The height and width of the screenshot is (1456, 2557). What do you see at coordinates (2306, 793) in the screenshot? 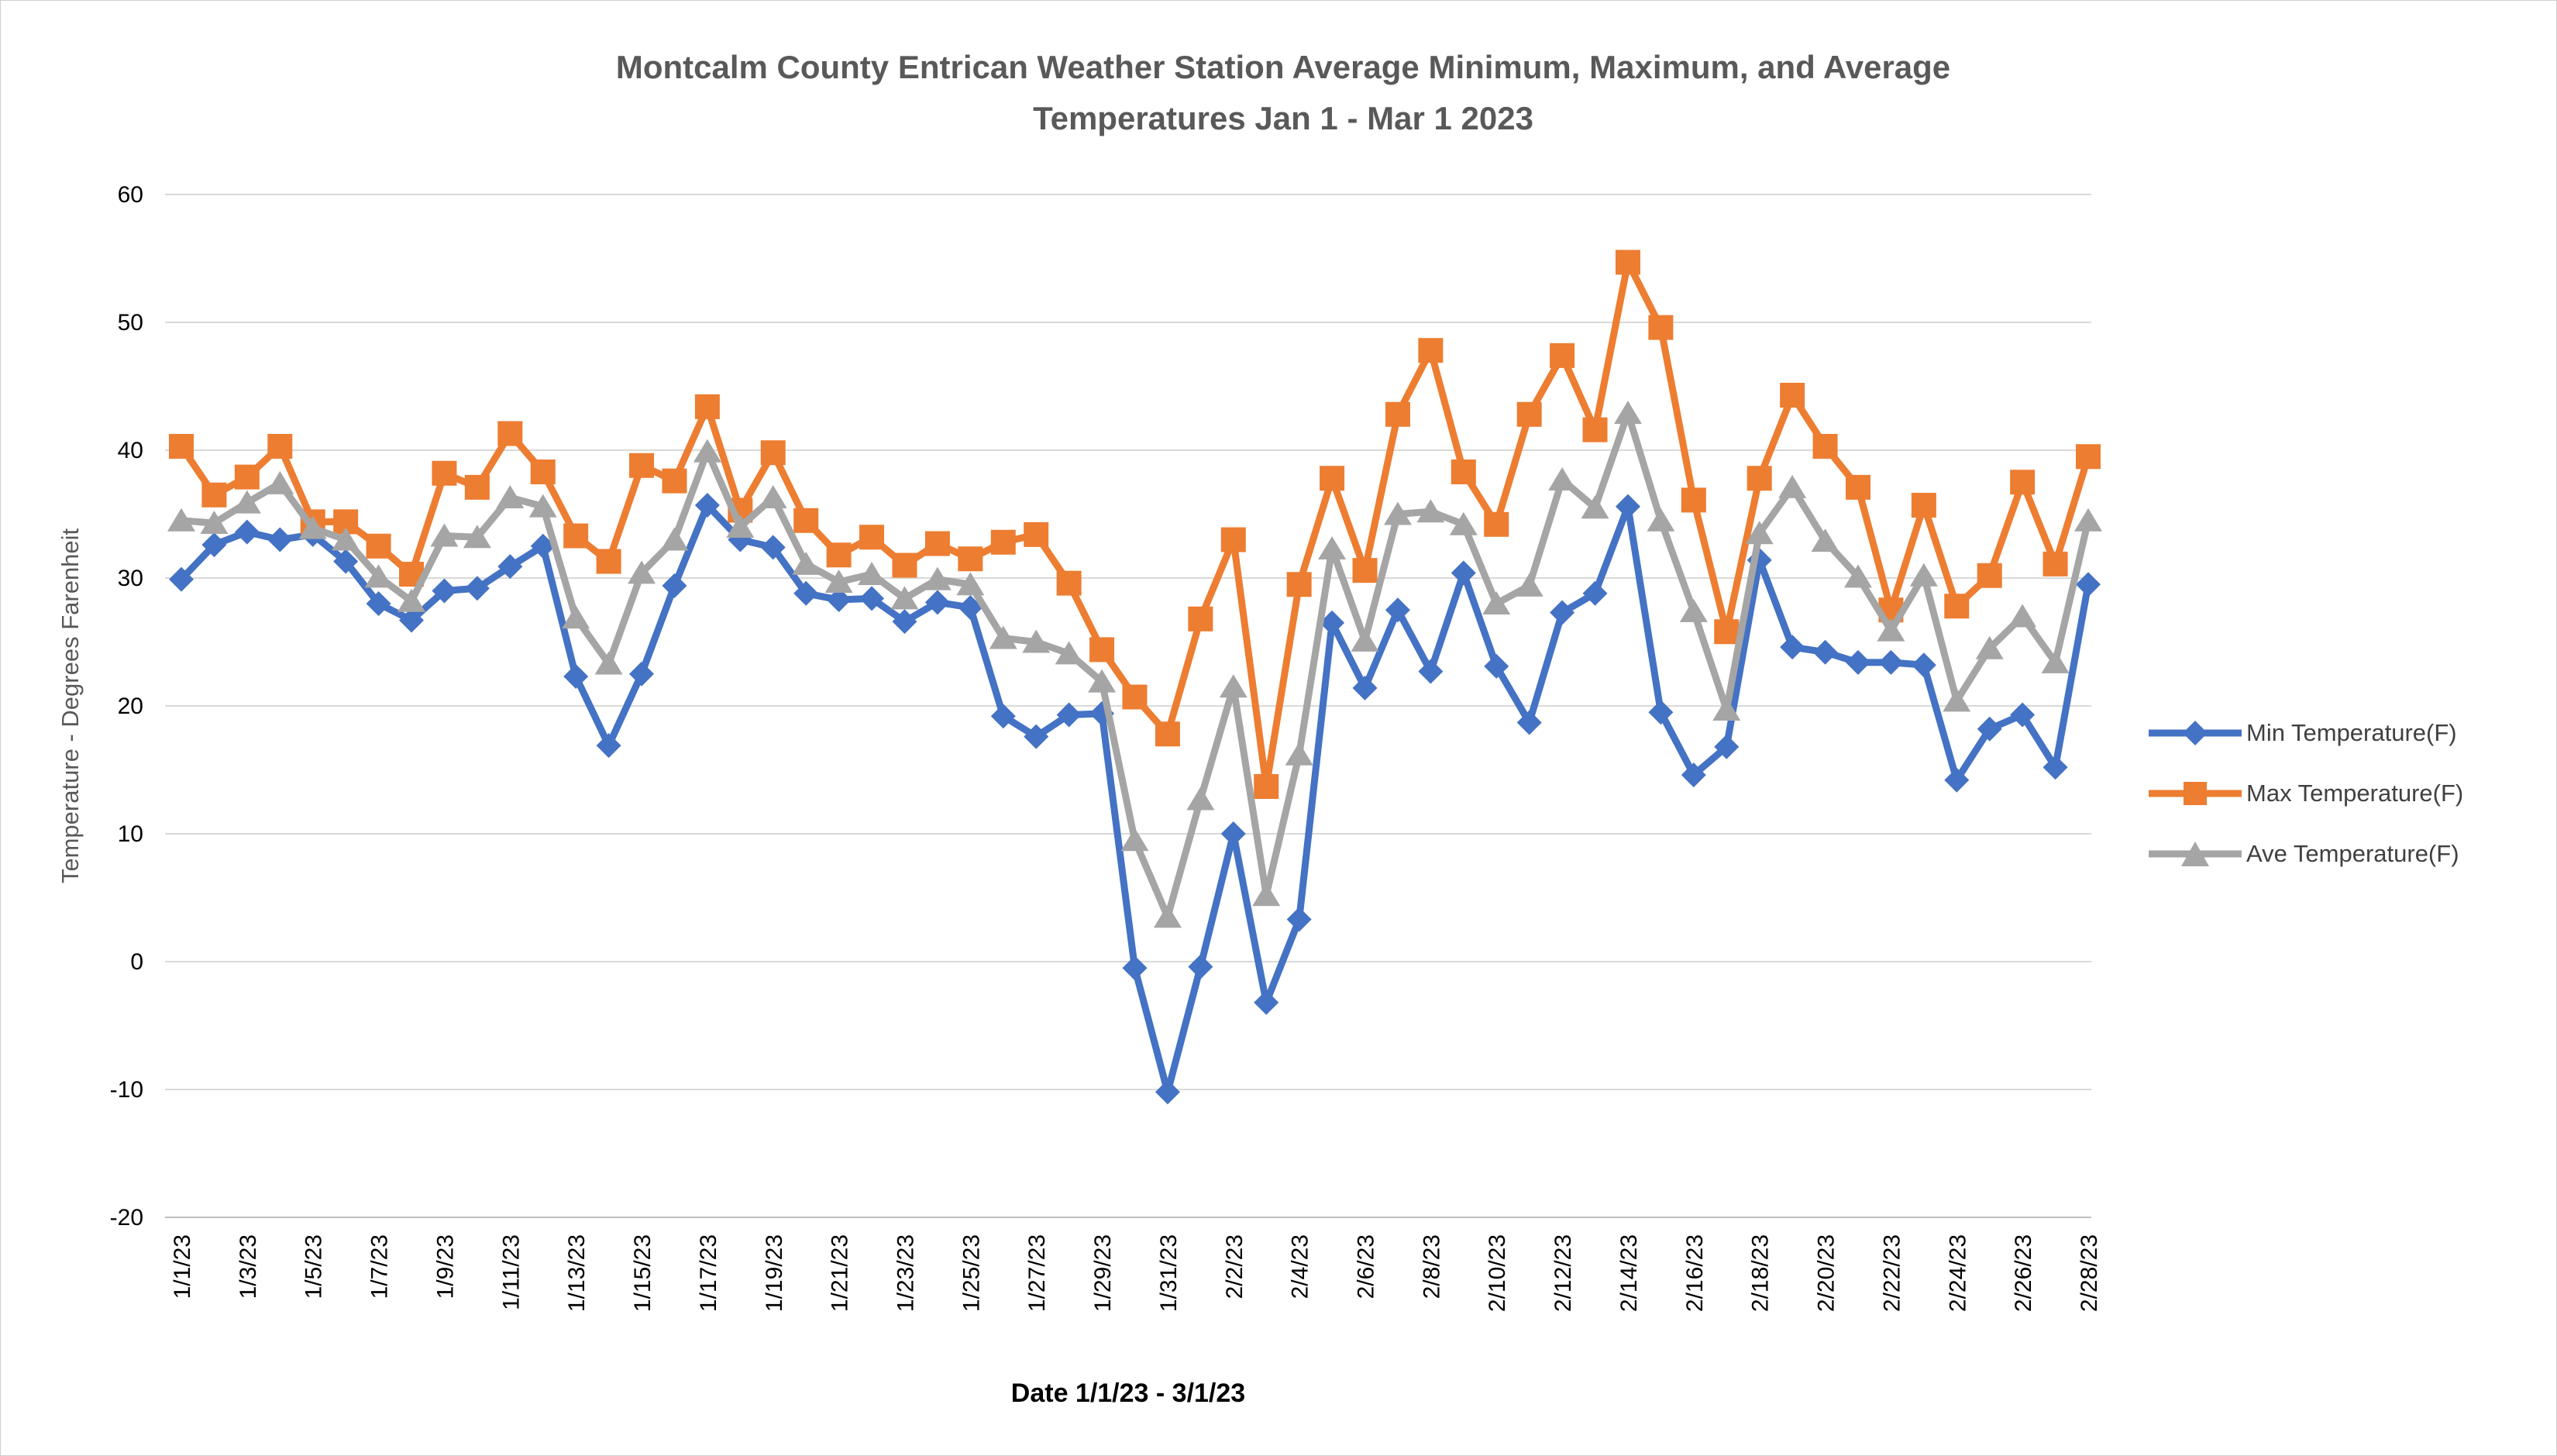
I see `legend-item-max: Max Temperature(F)` at bounding box center [2306, 793].